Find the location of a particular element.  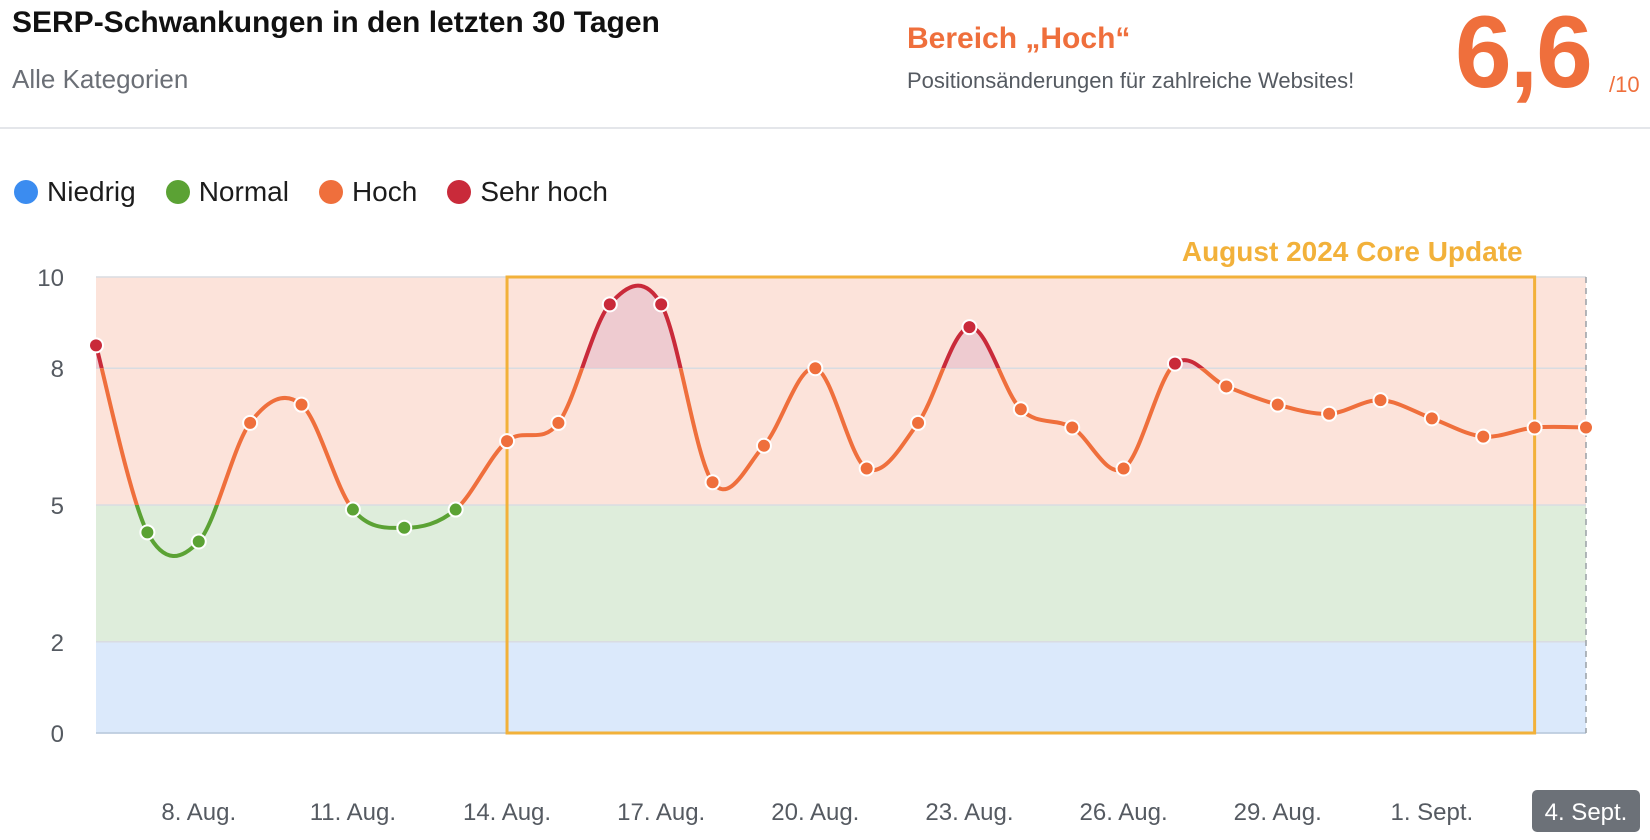

legend-dot-normal is located at coordinates (177, 192).